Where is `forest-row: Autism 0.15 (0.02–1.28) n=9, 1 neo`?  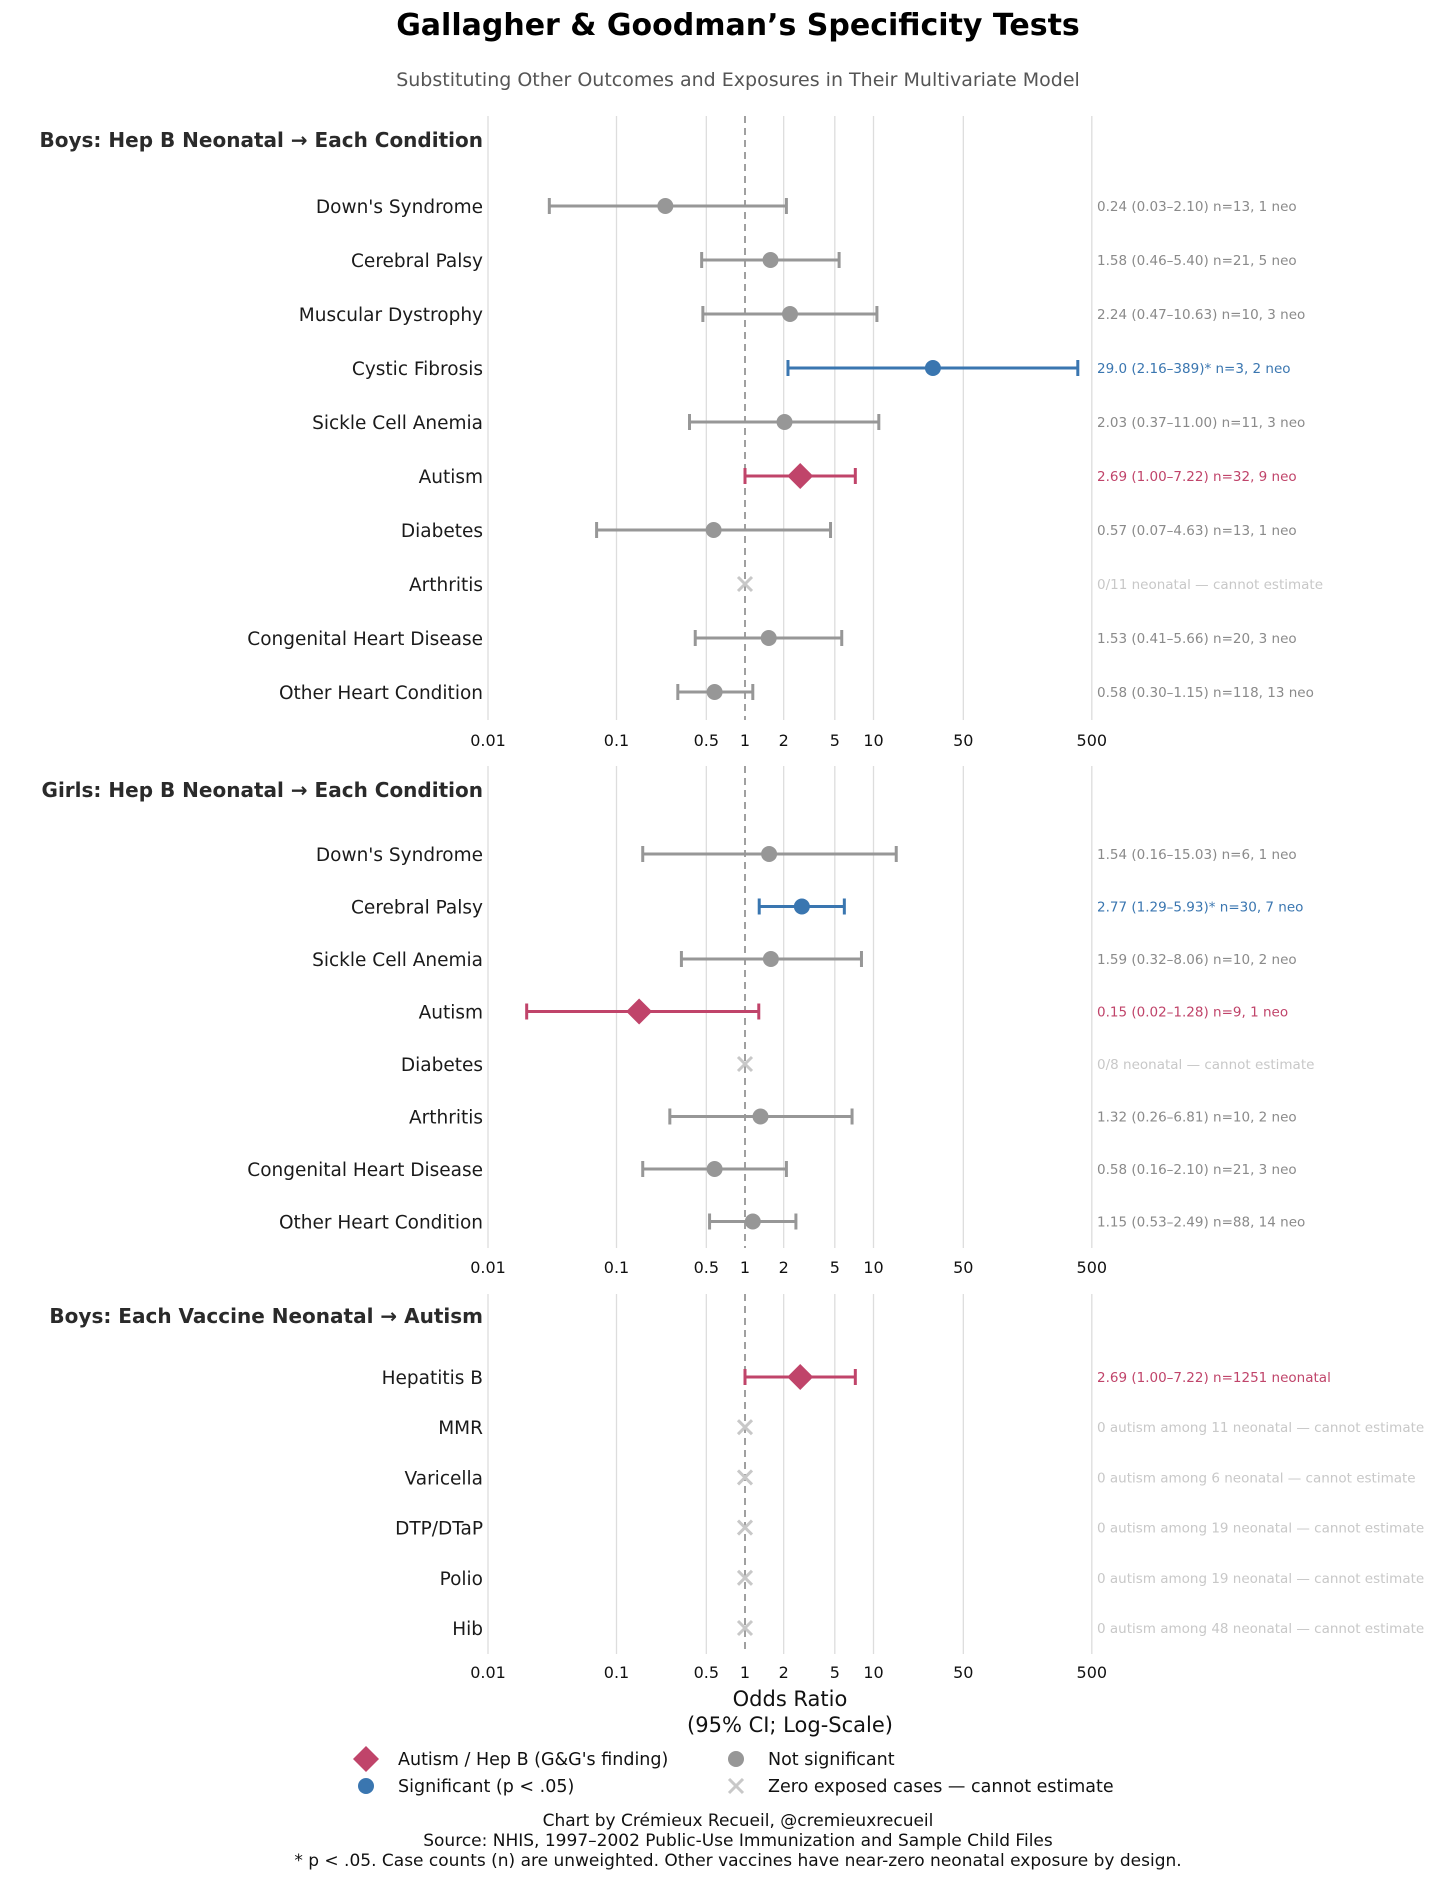
forest-row: Autism 0.15 (0.02–1.28) n=9, 1 neo is located at coordinates (853, 1011).